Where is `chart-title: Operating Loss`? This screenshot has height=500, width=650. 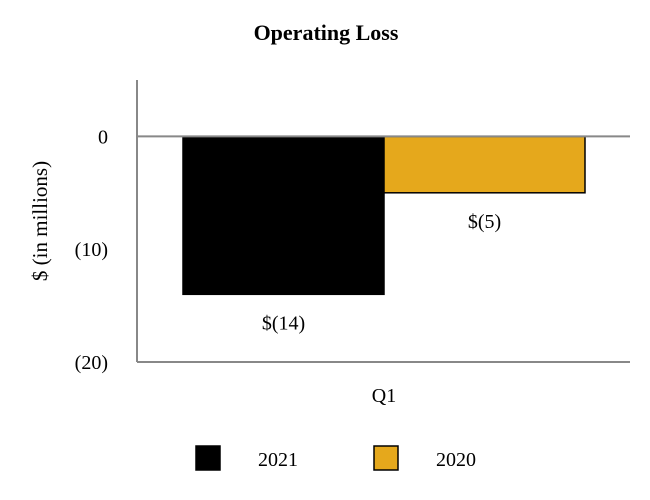
chart-title: Operating Loss is located at coordinates (326, 32).